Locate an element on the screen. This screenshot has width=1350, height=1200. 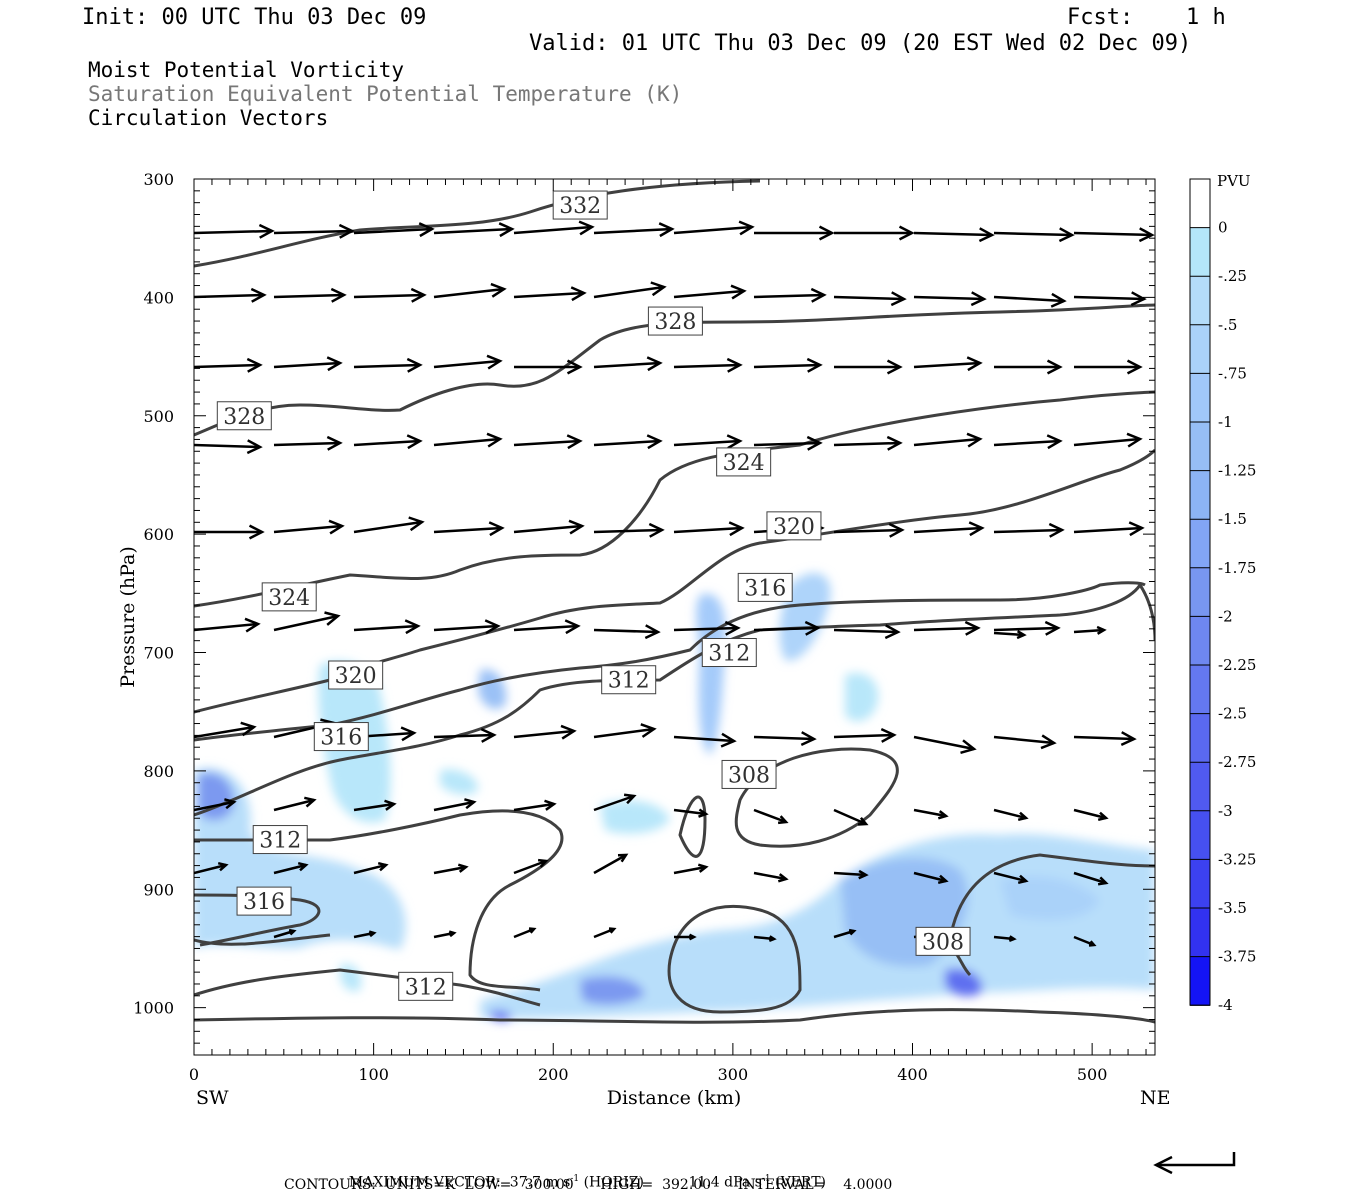
contour-label: 308 is located at coordinates (749, 775).